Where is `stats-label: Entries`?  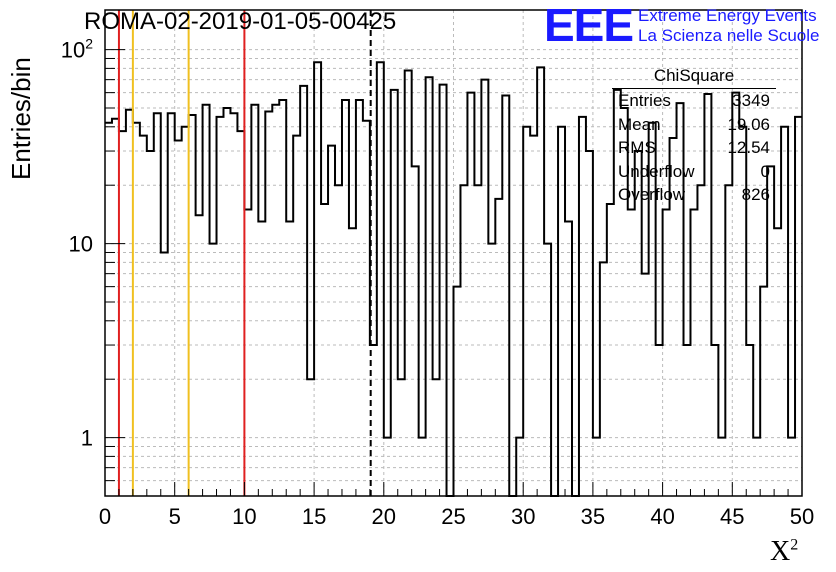 stats-label: Entries is located at coordinates (644, 100).